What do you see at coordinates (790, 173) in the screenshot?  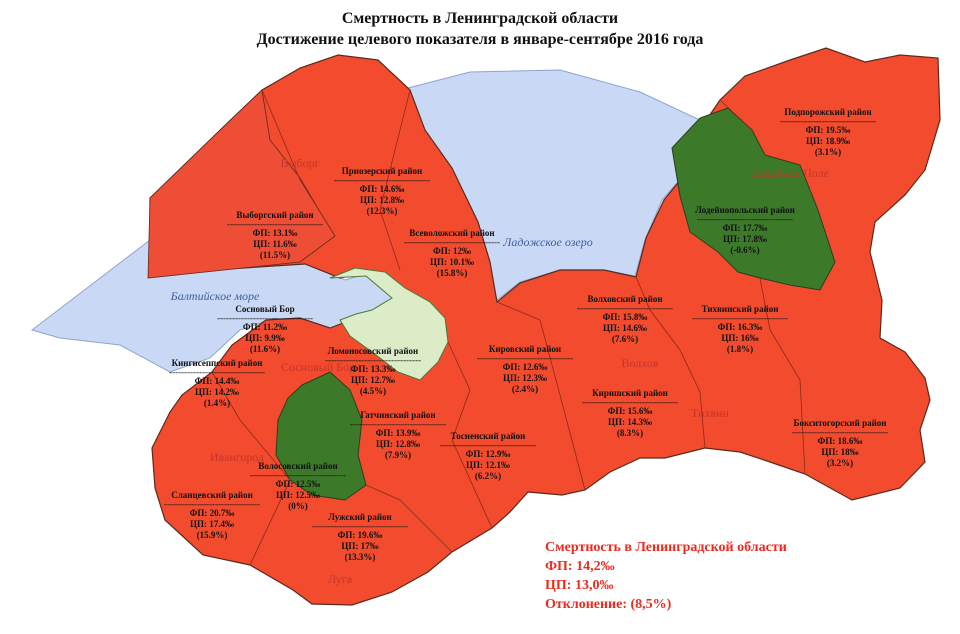 I see `place-lodeynoe-pole: Лодейное Поле` at bounding box center [790, 173].